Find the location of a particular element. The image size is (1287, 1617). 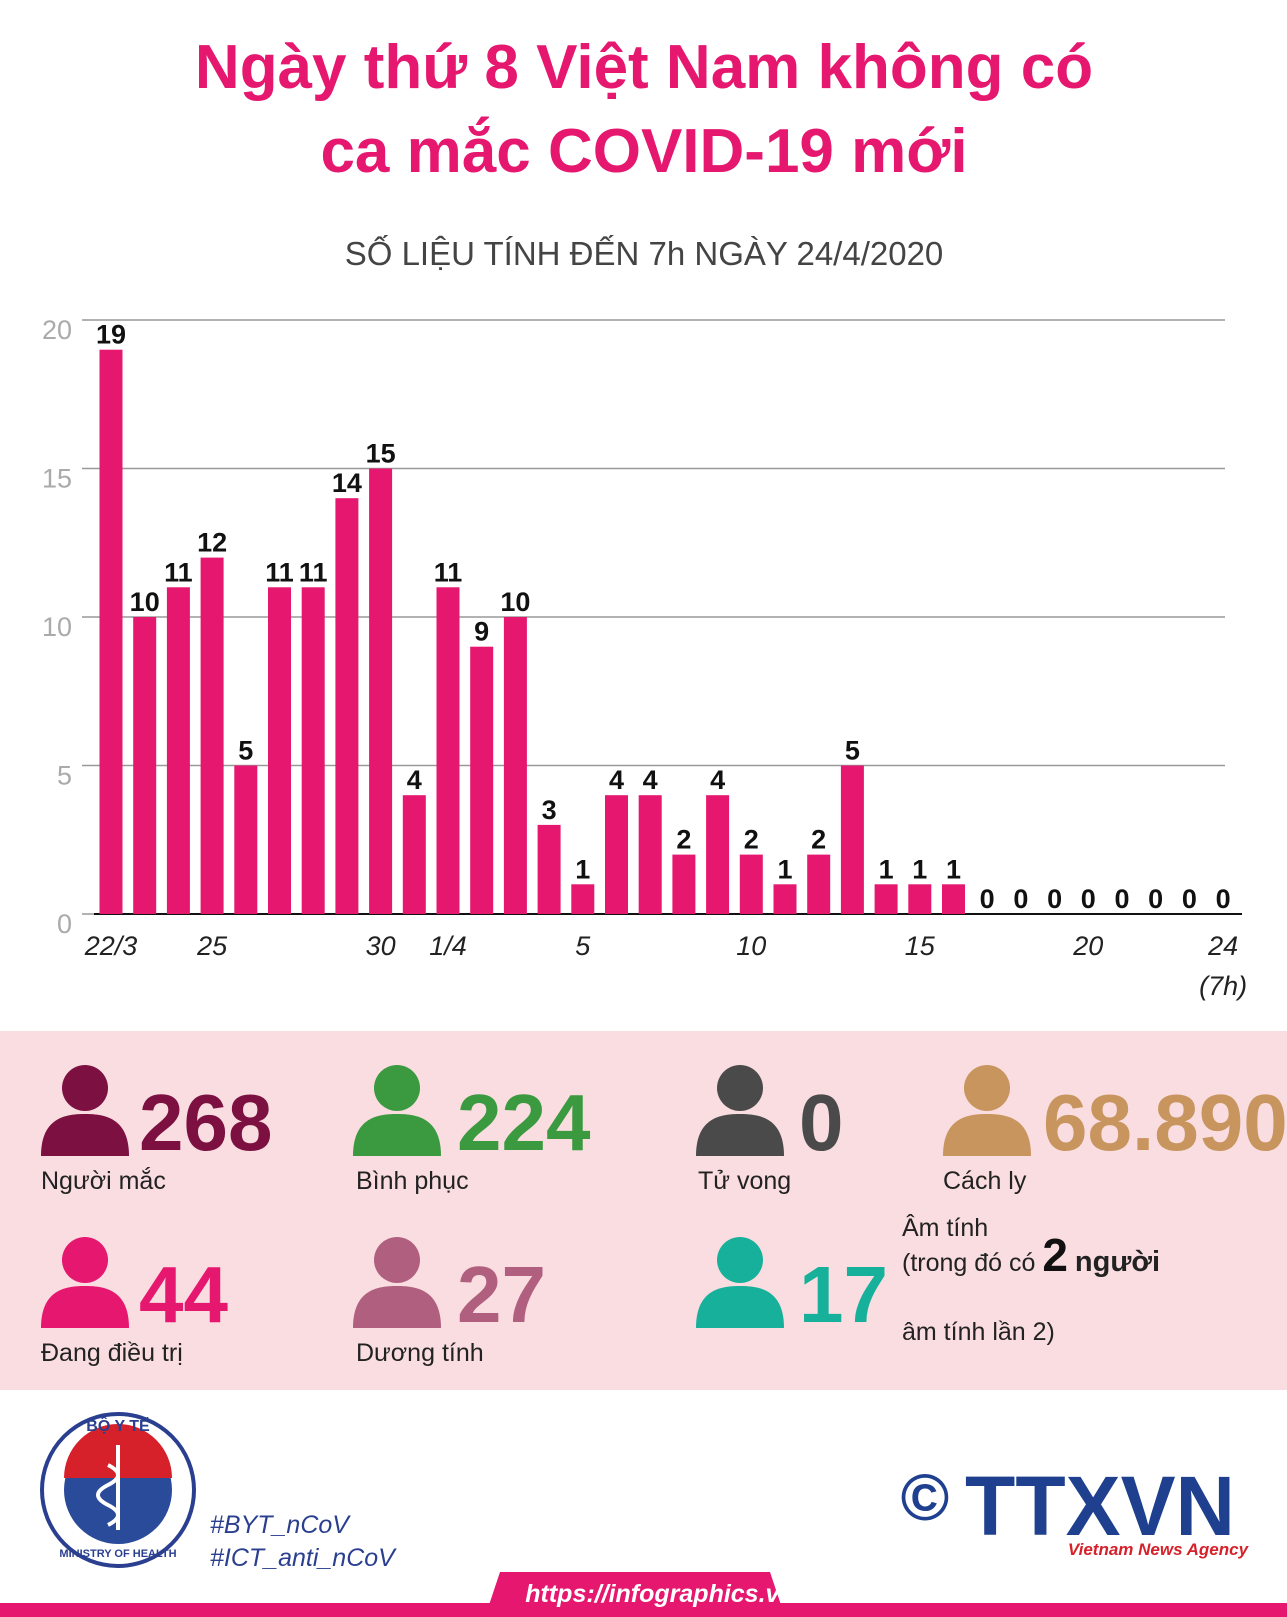

url: https://infographics.vn is located at coordinates (659, 1594).